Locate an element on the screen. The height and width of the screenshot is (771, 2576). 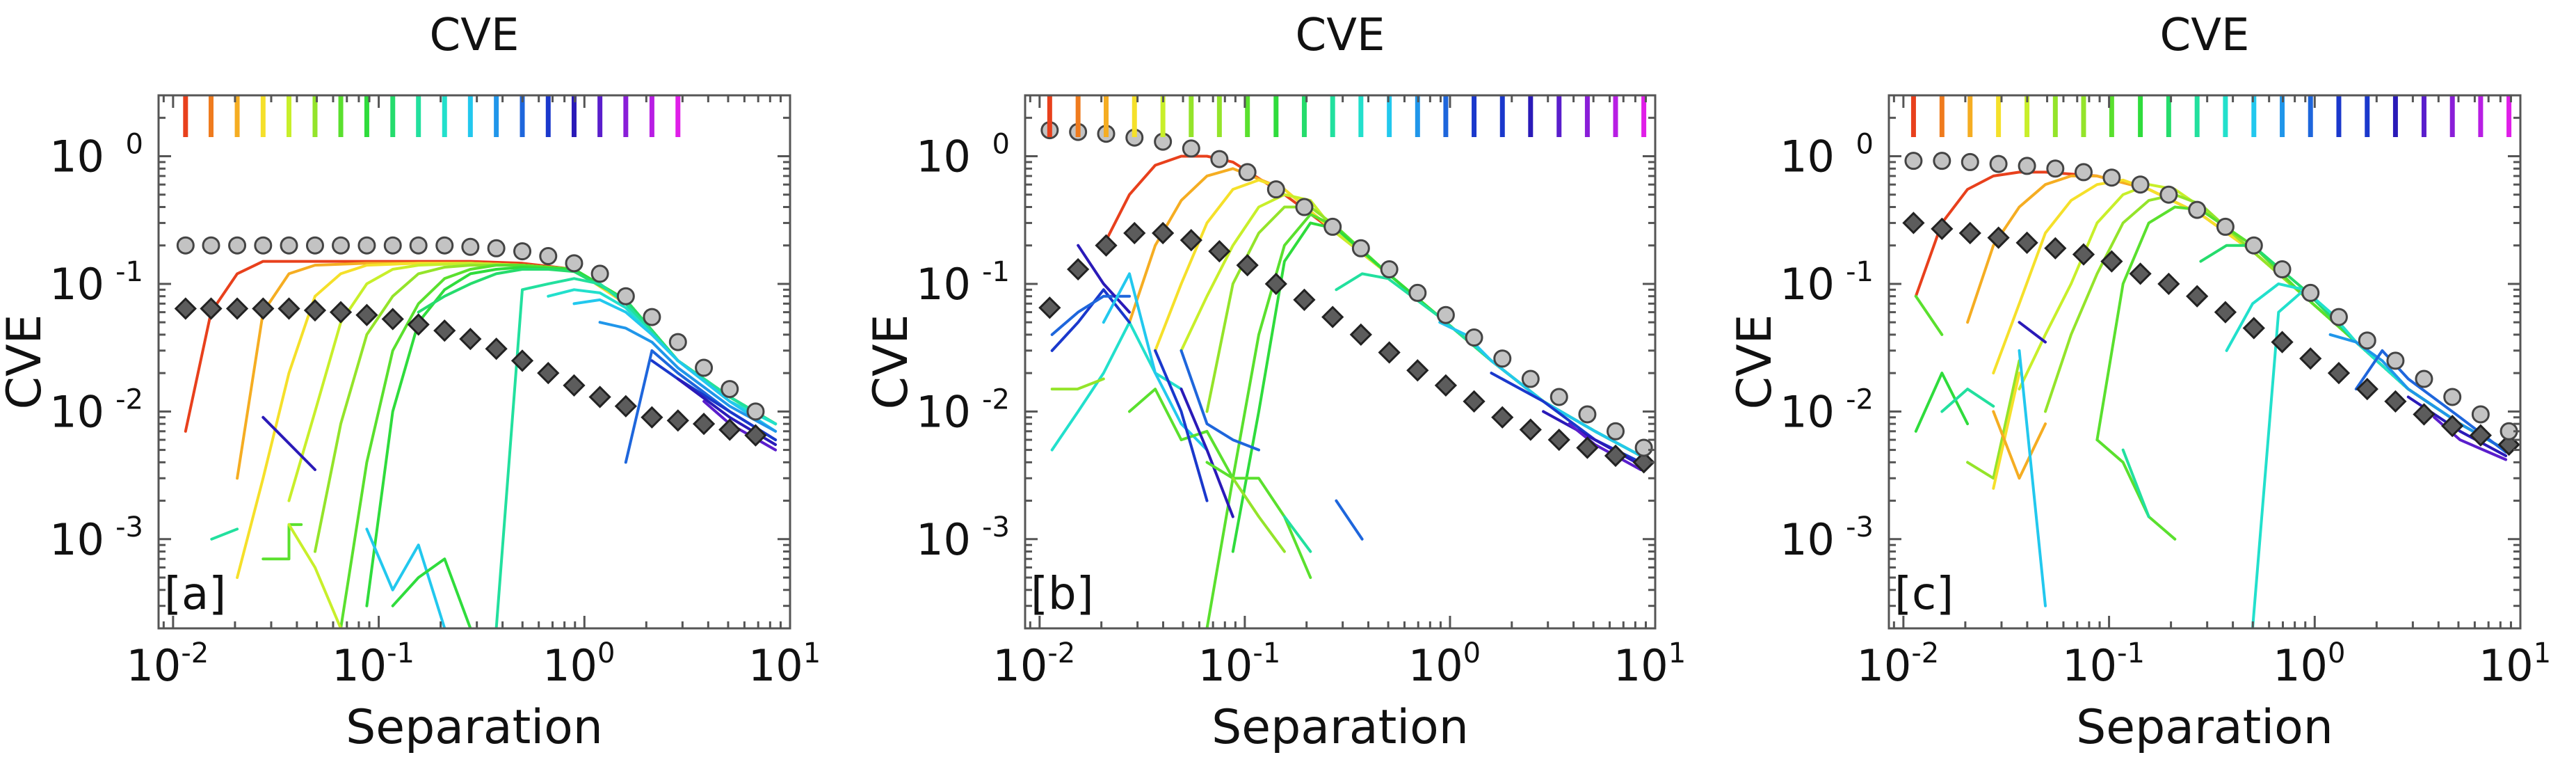
x-tick-label: 10⁻¹ is located at coordinates (2104, 664).